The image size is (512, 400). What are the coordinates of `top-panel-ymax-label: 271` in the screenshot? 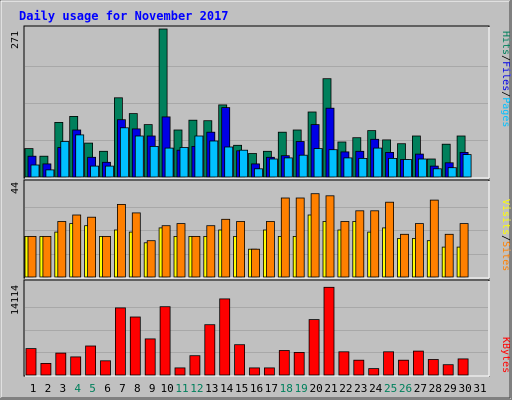 It's located at (15, 40).